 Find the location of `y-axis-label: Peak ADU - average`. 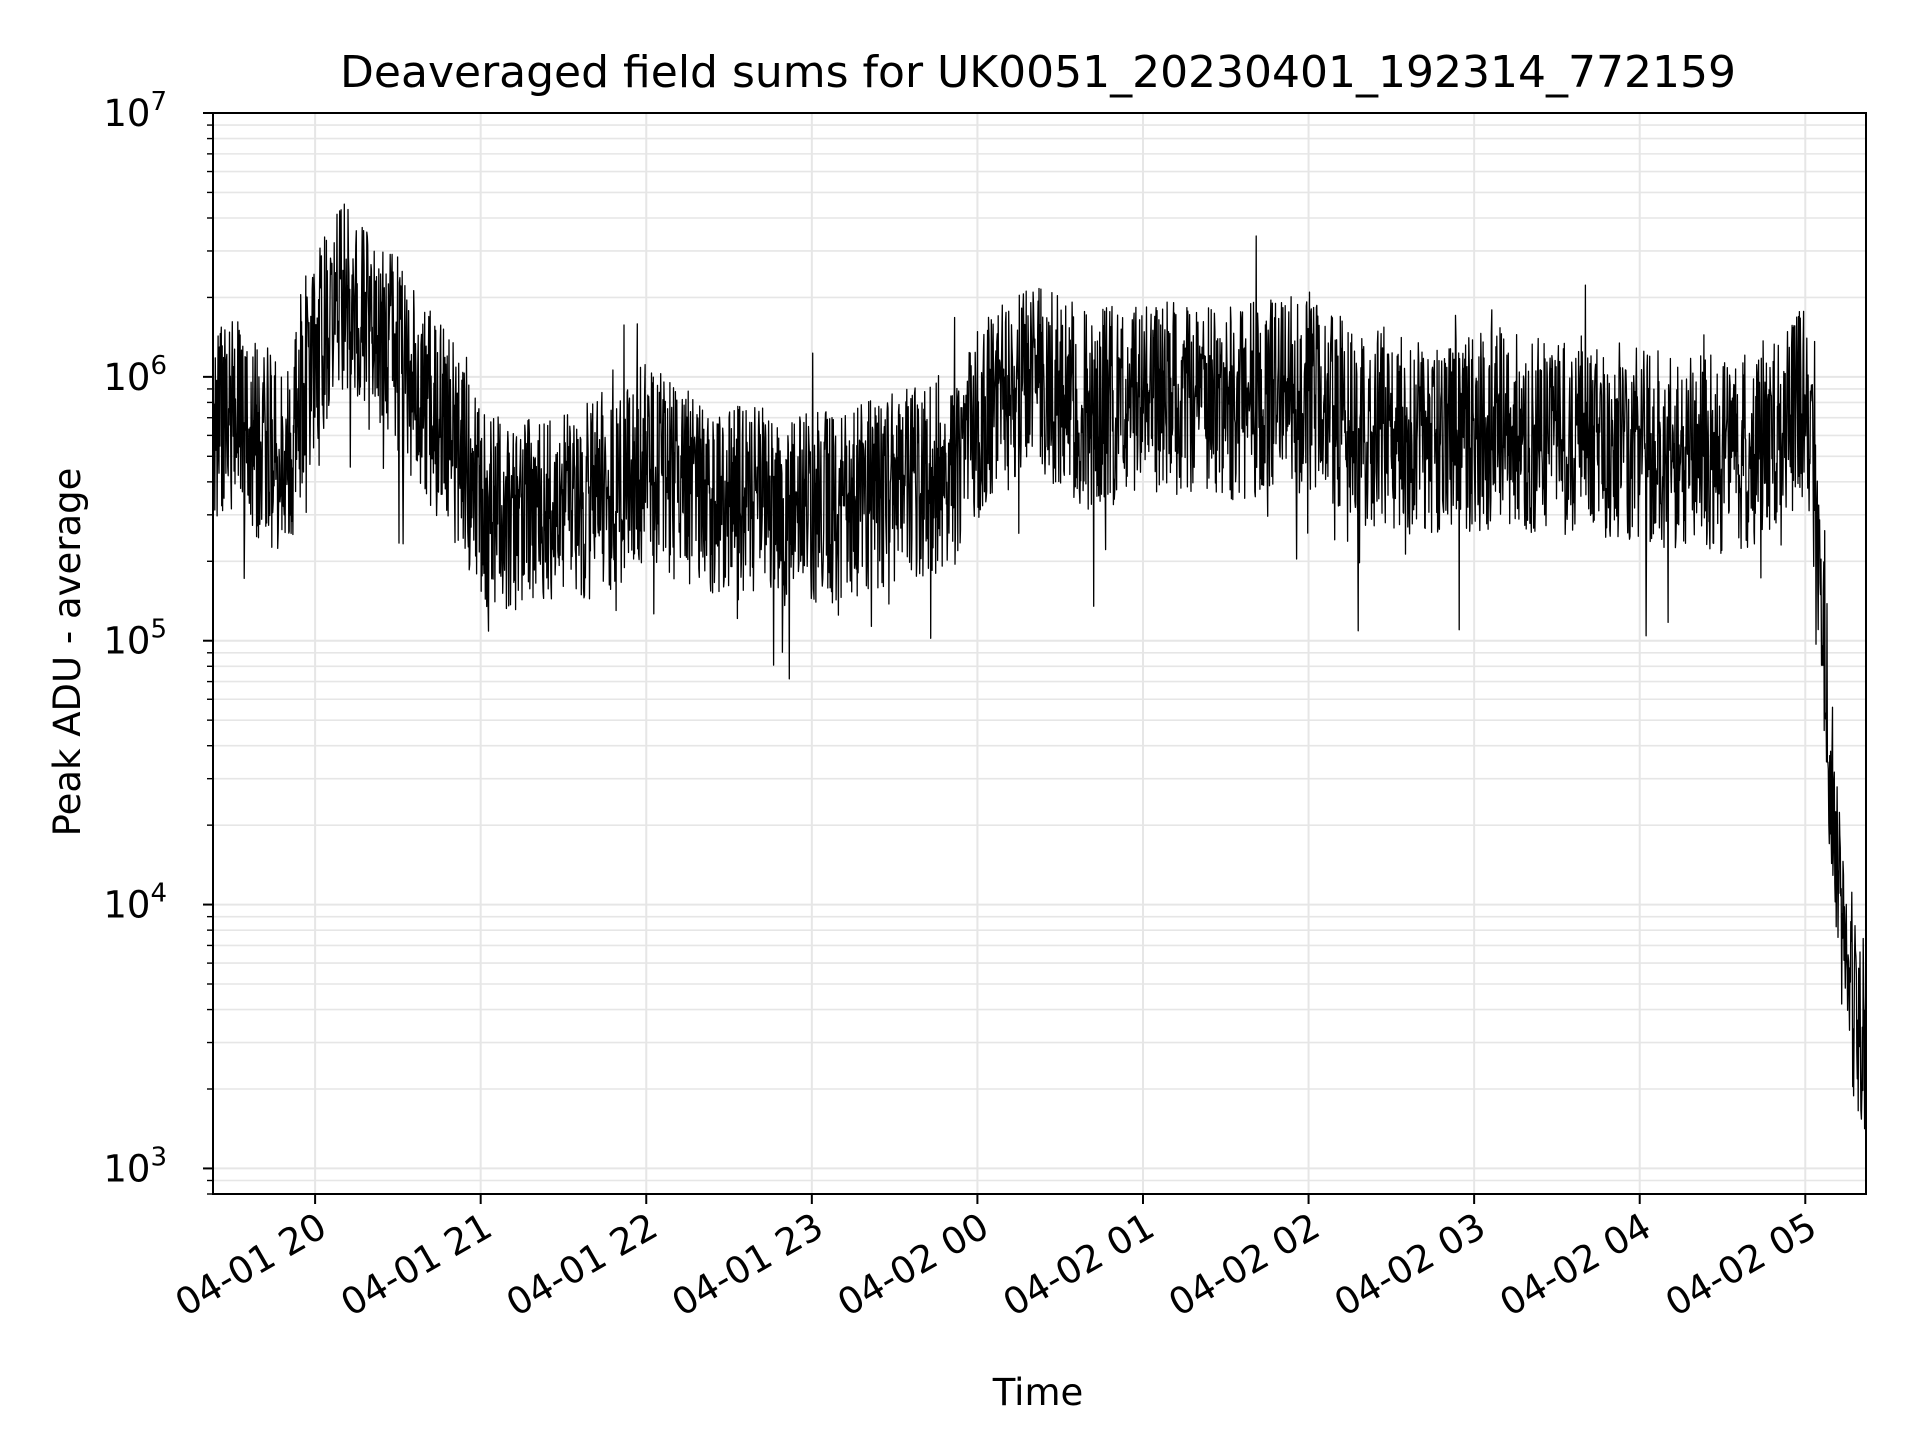

y-axis-label: Peak ADU - average is located at coordinates (67, 652).